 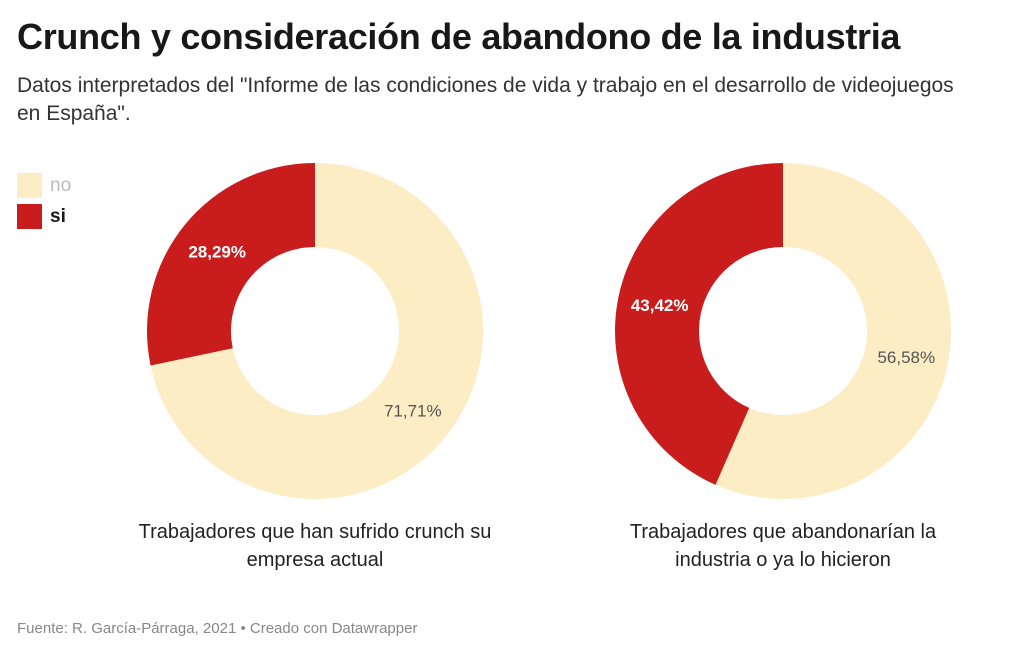 What do you see at coordinates (833, 331) in the screenshot?
I see `slice-no` at bounding box center [833, 331].